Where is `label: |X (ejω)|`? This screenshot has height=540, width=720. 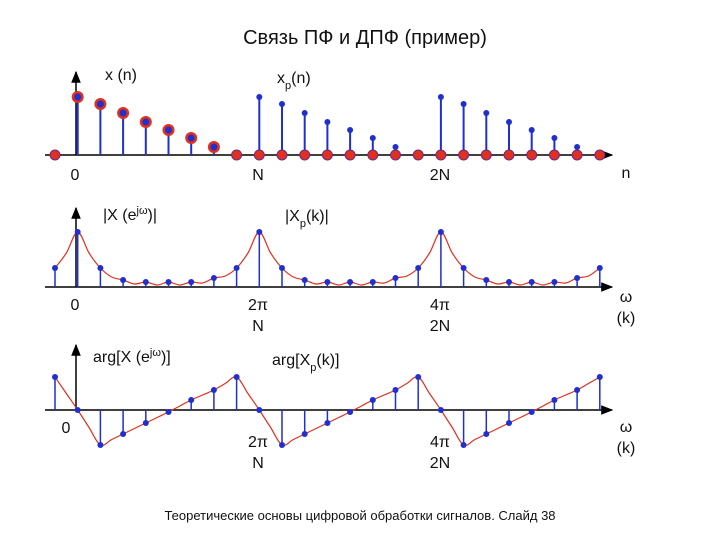 label: |X (ejω)| is located at coordinates (130, 214).